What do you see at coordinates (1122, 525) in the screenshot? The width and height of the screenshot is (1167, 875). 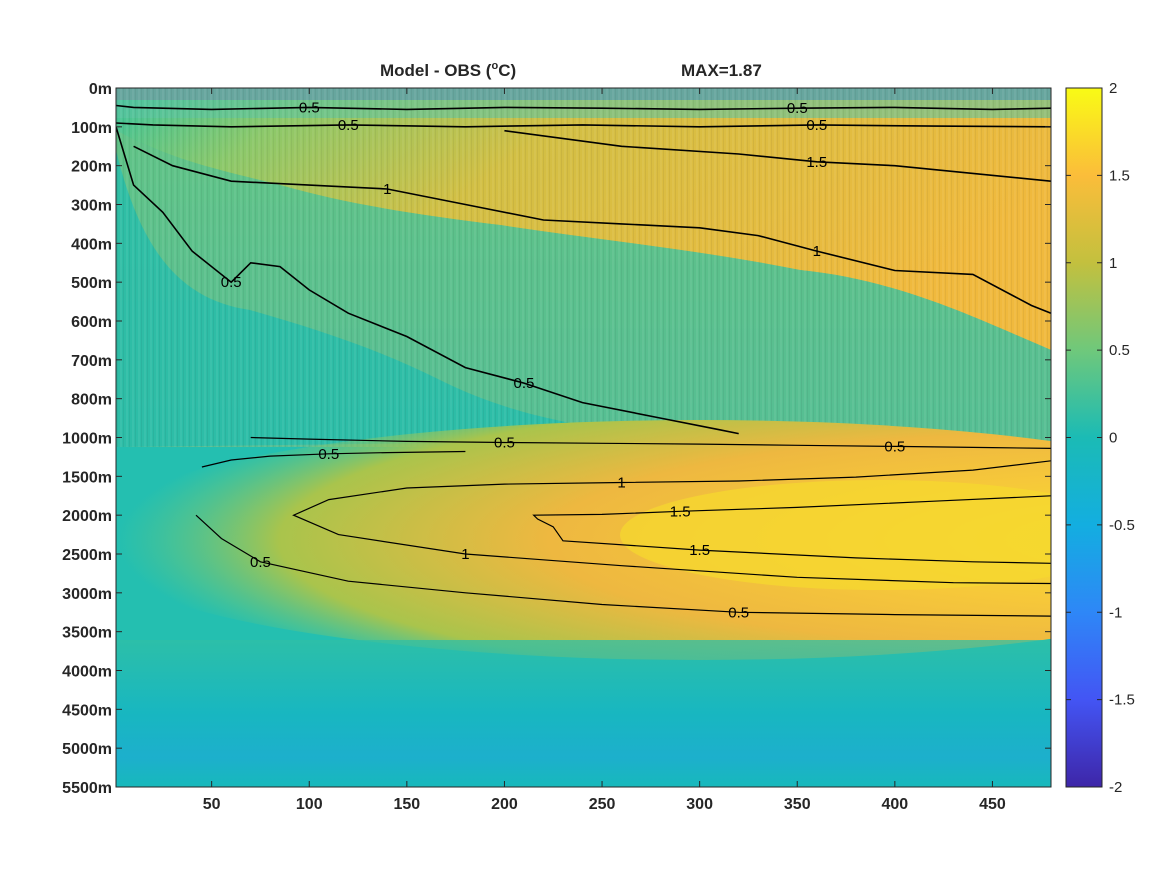 I see `colorbar-tick-label: -0.5` at bounding box center [1122, 525].